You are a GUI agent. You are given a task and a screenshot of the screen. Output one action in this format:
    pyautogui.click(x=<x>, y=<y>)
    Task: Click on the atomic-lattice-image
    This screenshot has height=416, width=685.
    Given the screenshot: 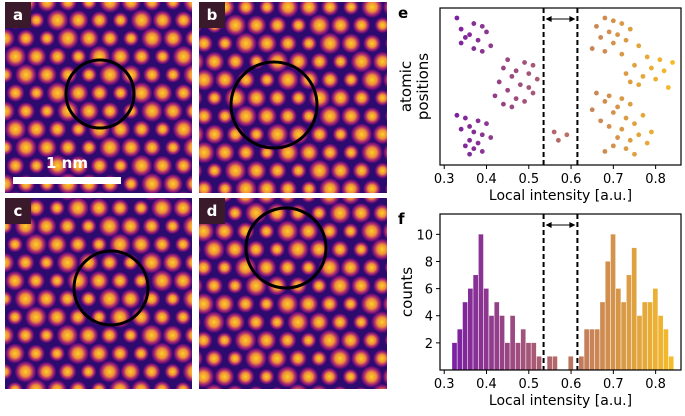 What is the action you would take?
    pyautogui.click(x=293, y=293)
    